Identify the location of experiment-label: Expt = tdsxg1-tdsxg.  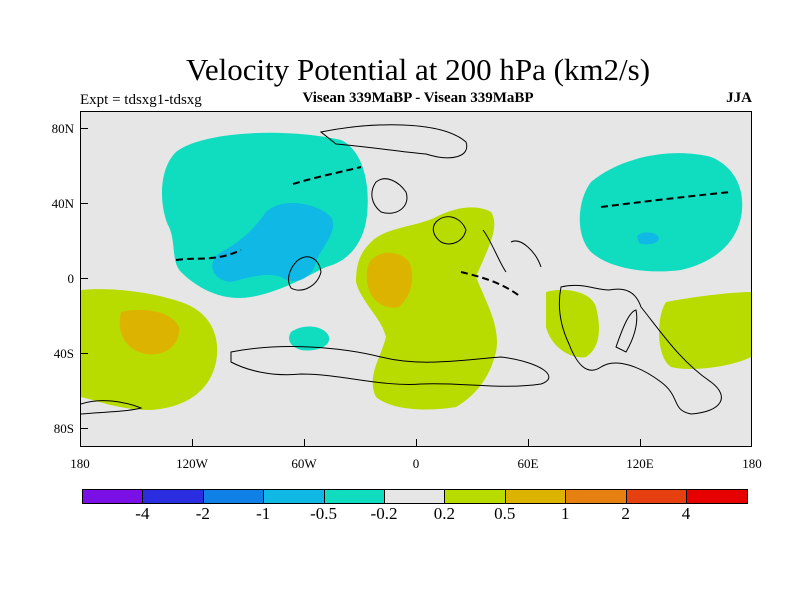
(141, 100).